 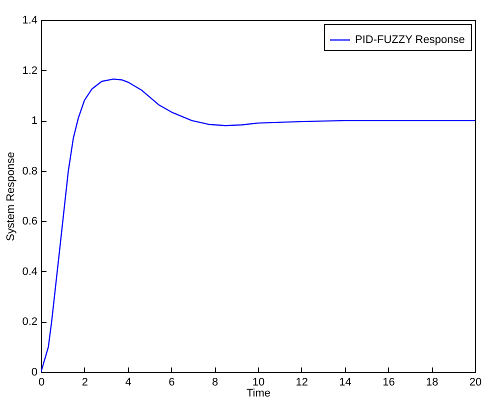 I want to click on y-tick-label: 0.8, so click(x=30, y=171).